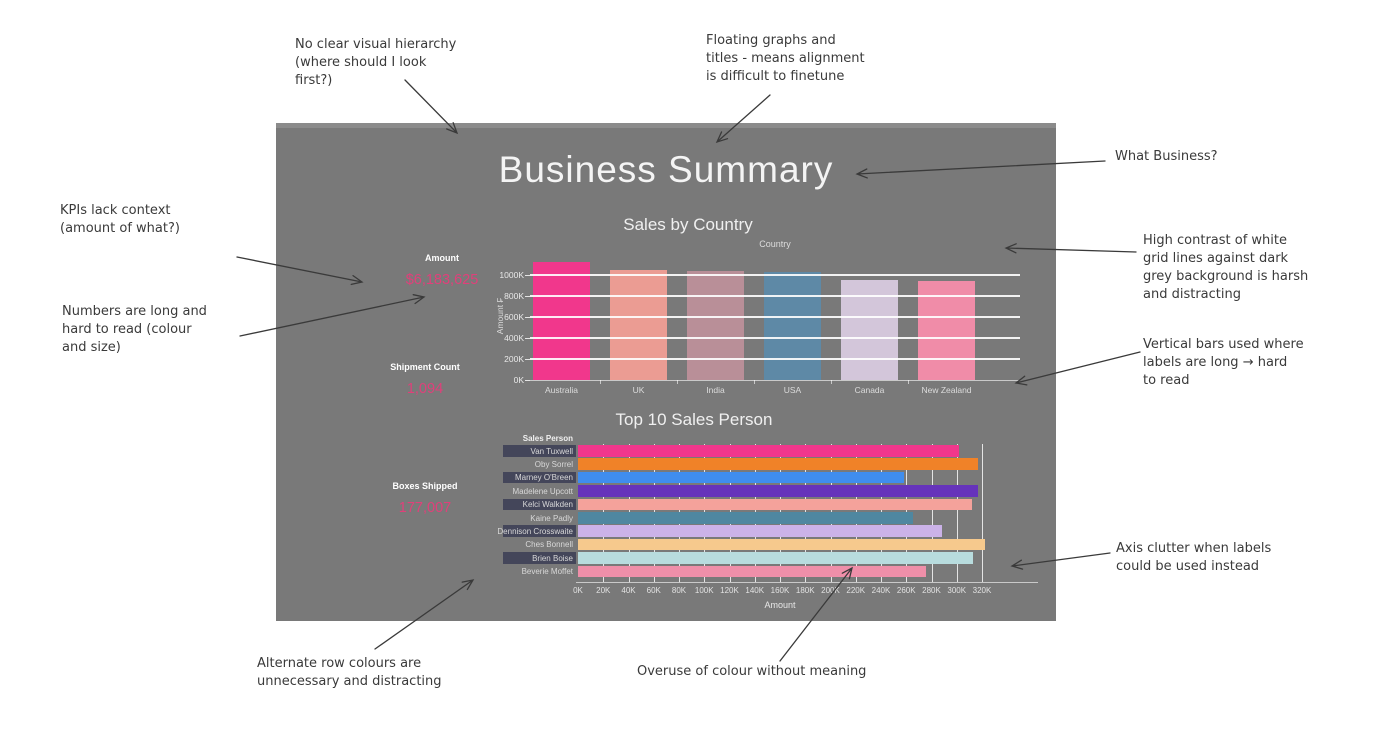  What do you see at coordinates (547, 572) in the screenshot?
I see `chart2-row-label: Beverie Moffet` at bounding box center [547, 572].